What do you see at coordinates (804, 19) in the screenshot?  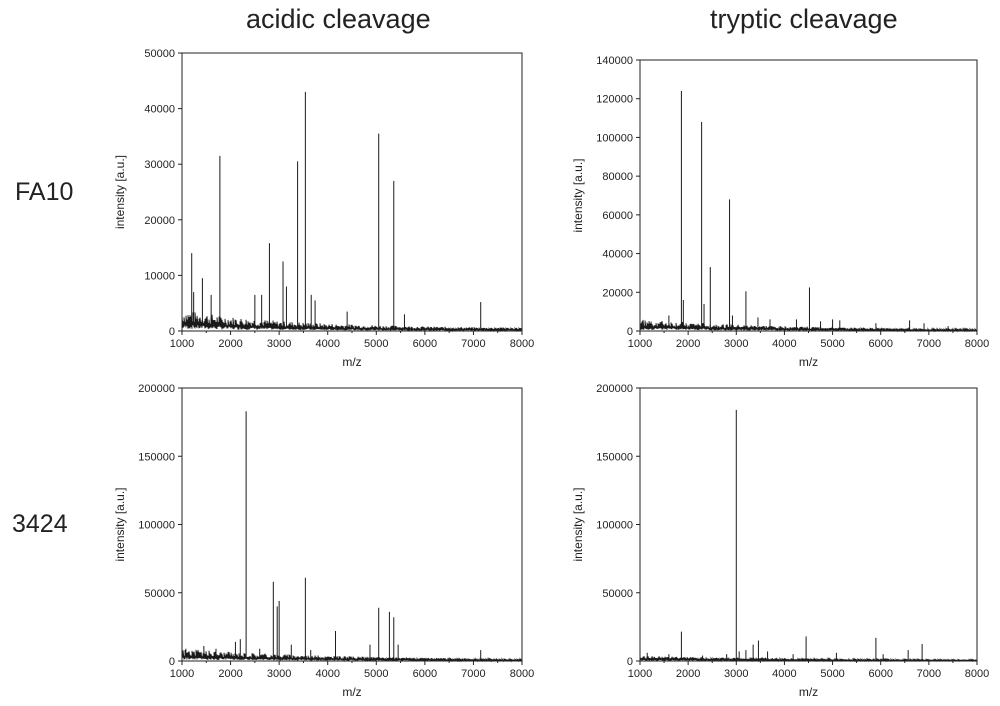 I see `column-title-tryptic: tryptic cleavage` at bounding box center [804, 19].